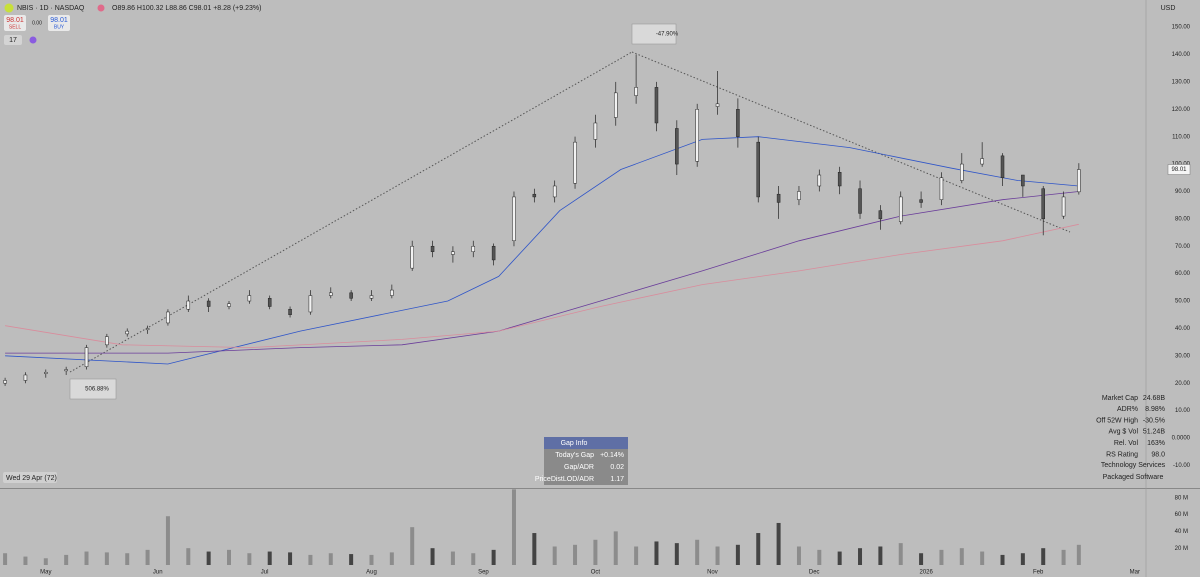 This screenshot has height=577, width=1200. I want to click on sell-button, so click(15, 23).